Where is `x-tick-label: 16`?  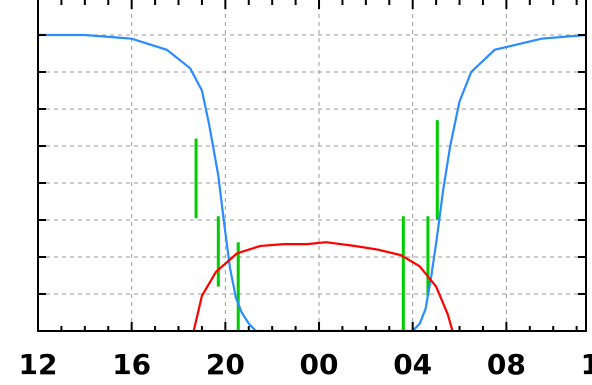 x-tick-label: 16 is located at coordinates (131, 364).